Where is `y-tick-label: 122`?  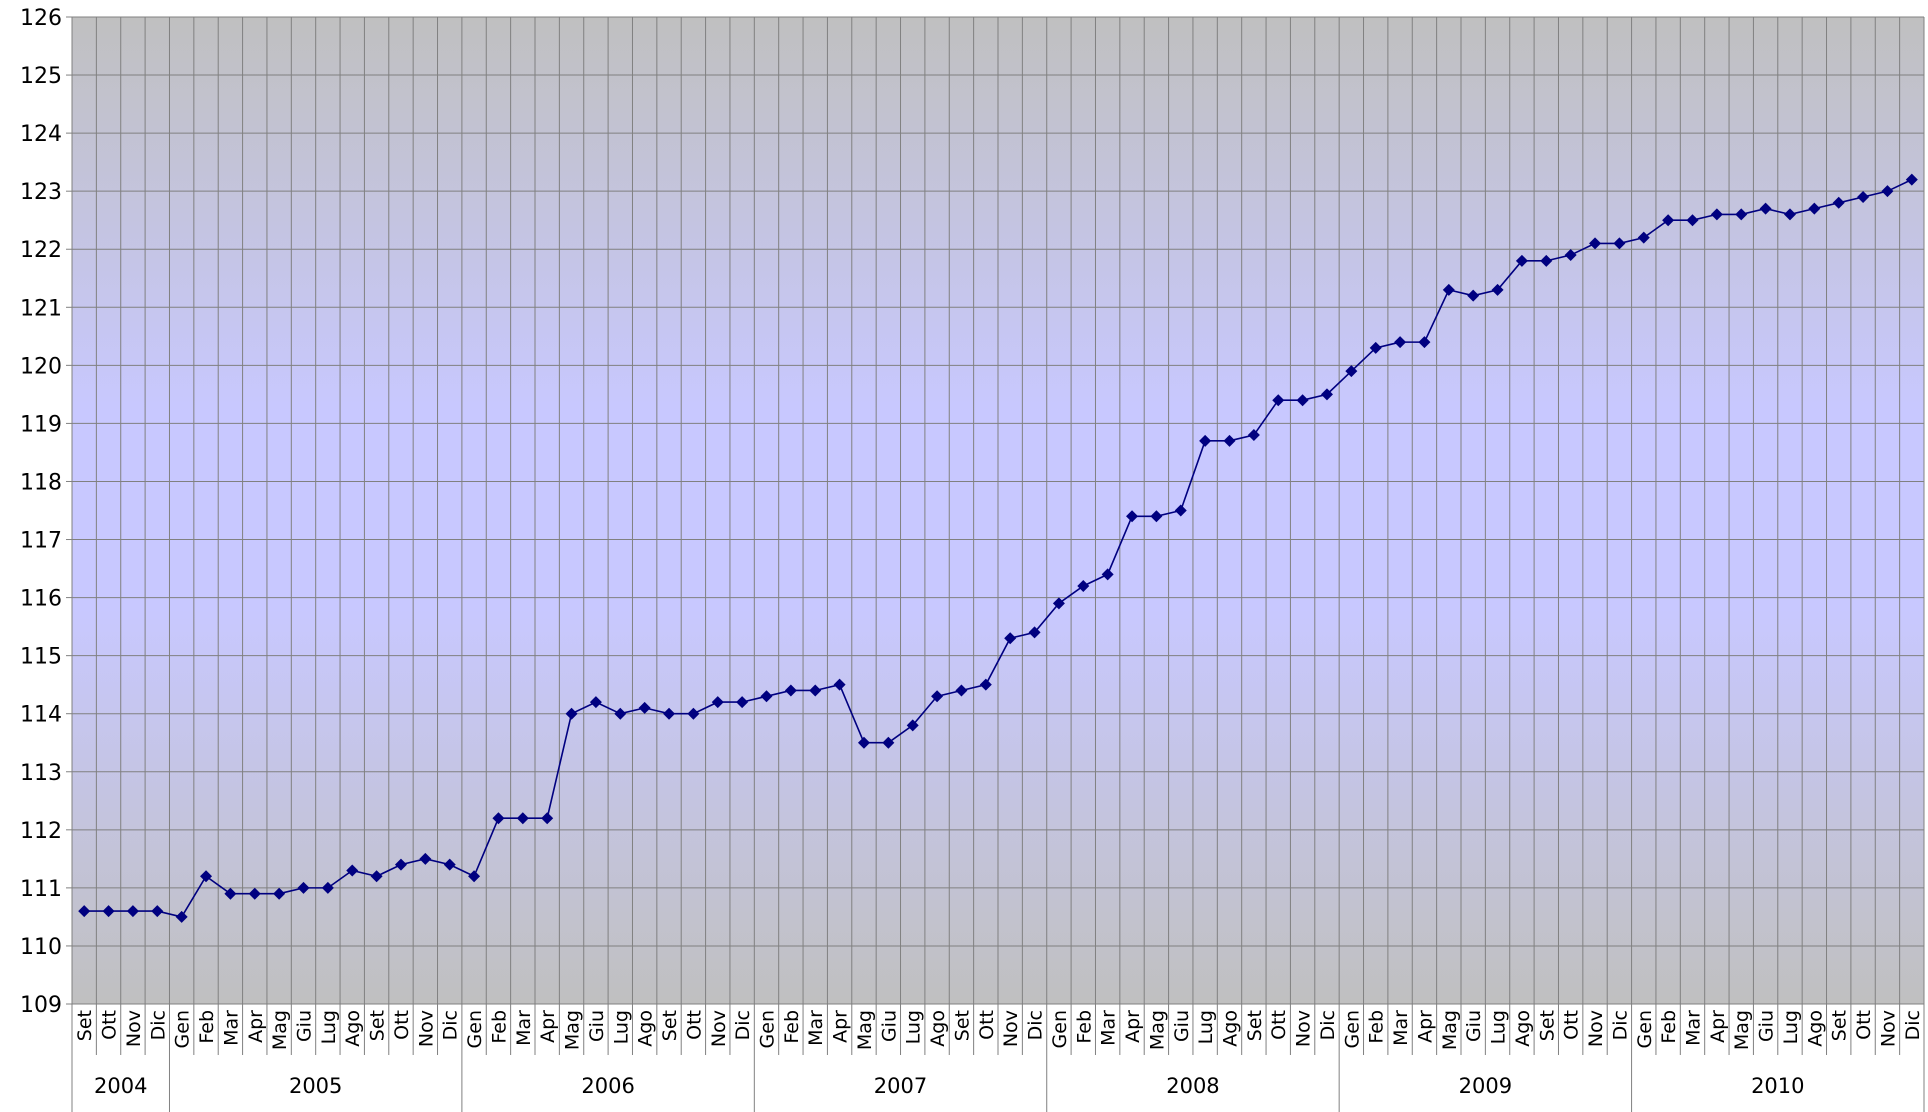
y-tick-label: 122 is located at coordinates (41, 250).